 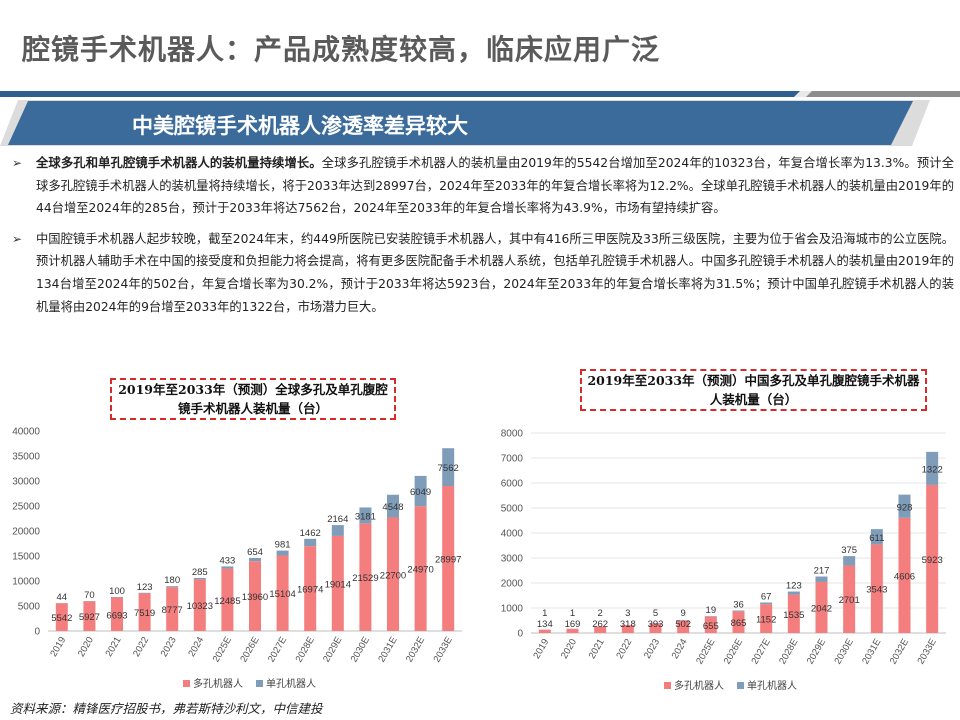 What do you see at coordinates (628, 624) in the screenshot?
I see `data-label-multi-port: 318` at bounding box center [628, 624].